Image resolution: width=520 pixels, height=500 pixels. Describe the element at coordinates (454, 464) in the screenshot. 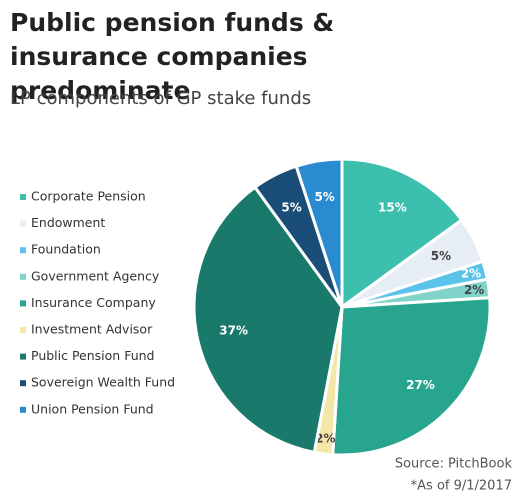

I see `source: Source: PitchBook` at that location.